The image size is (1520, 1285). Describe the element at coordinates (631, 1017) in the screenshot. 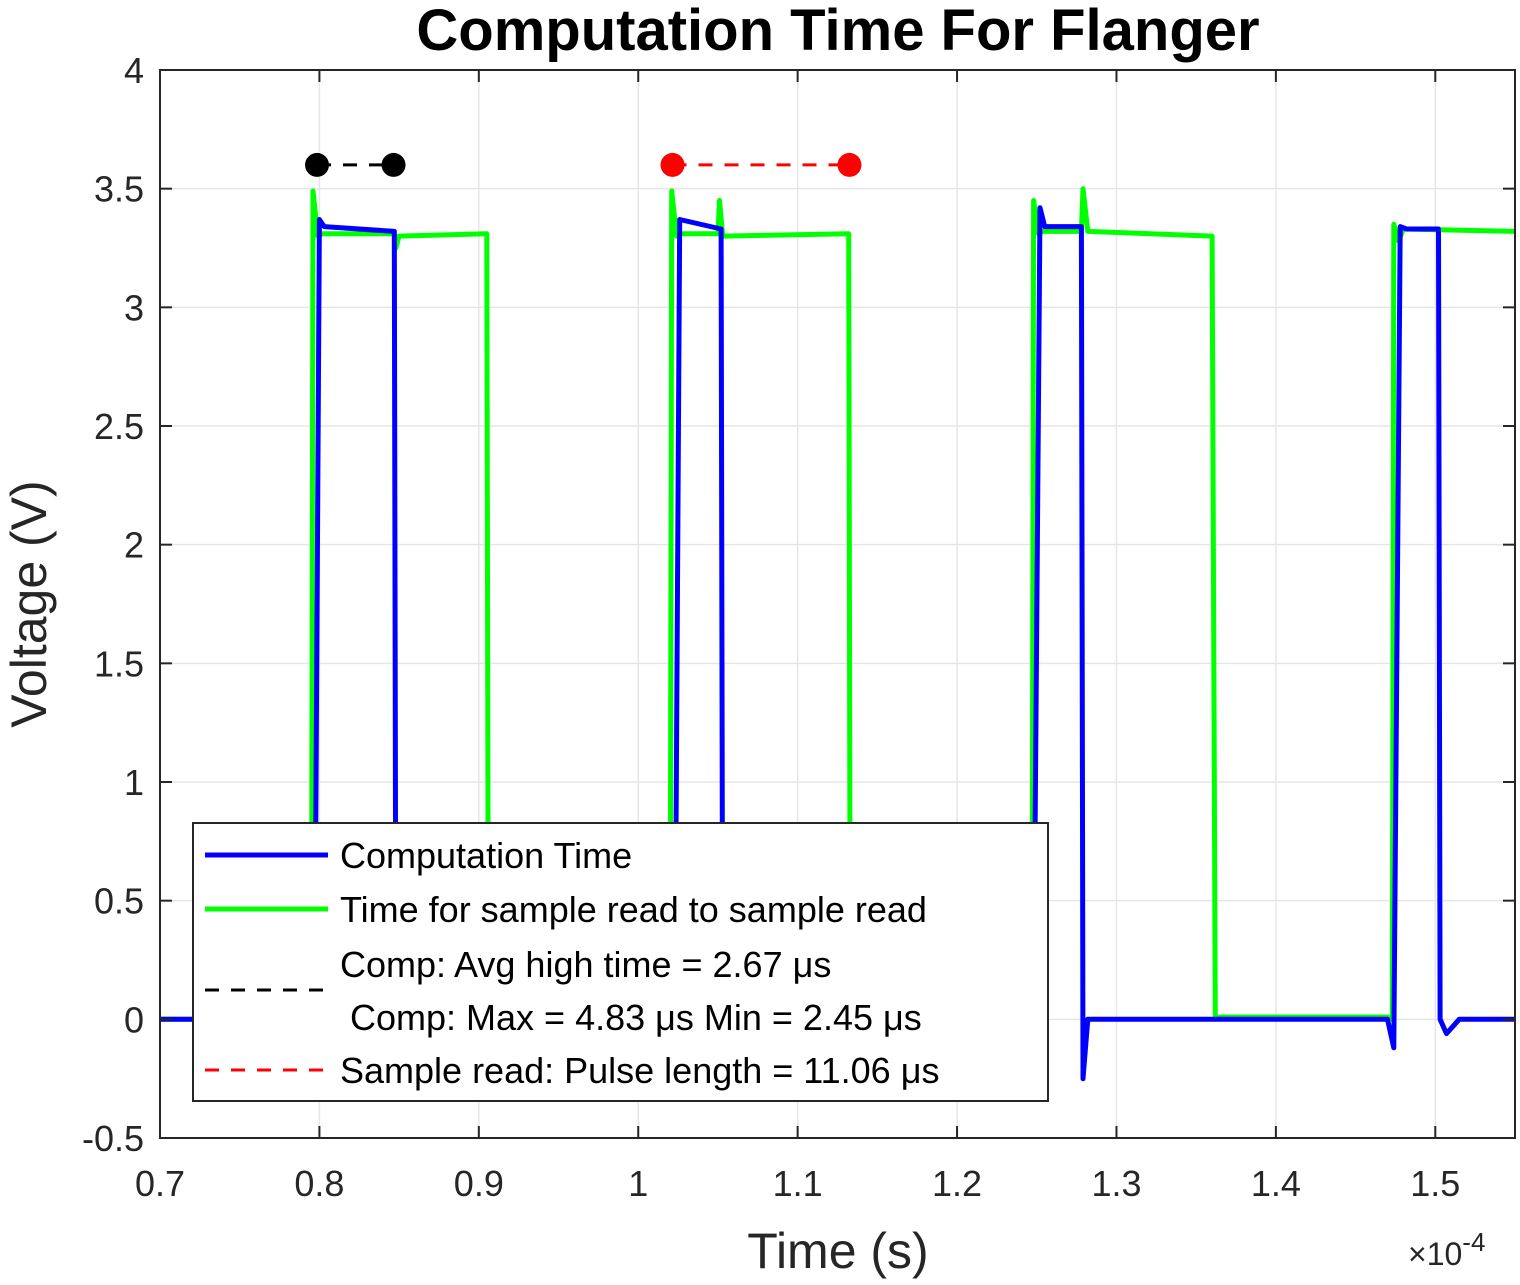

I see `legend-label-comp-maxmin: Comp: Max = 4.83 μs Min = 2.45 μs` at that location.